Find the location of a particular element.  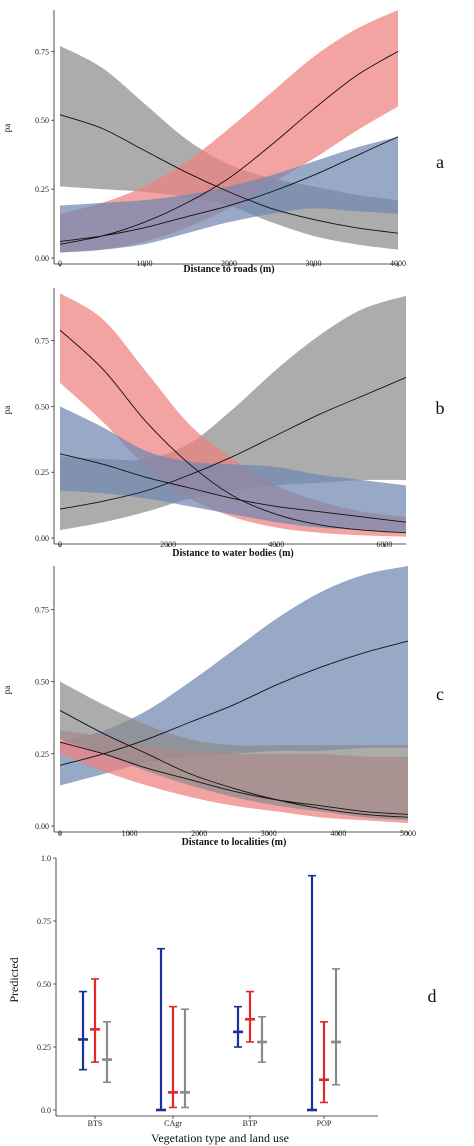

x-axis-title: Vegetation type and land use is located at coordinates (220, 1138).